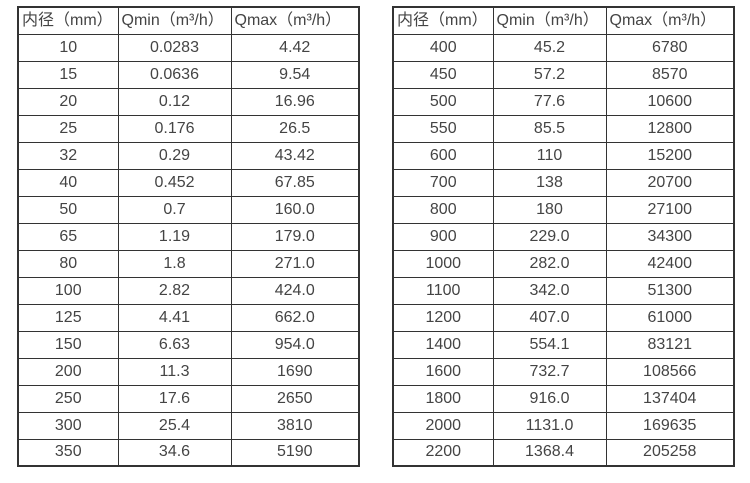 This screenshot has width=750, height=483. Describe the element at coordinates (443, 47) in the screenshot. I see `table-cell: 400` at that location.